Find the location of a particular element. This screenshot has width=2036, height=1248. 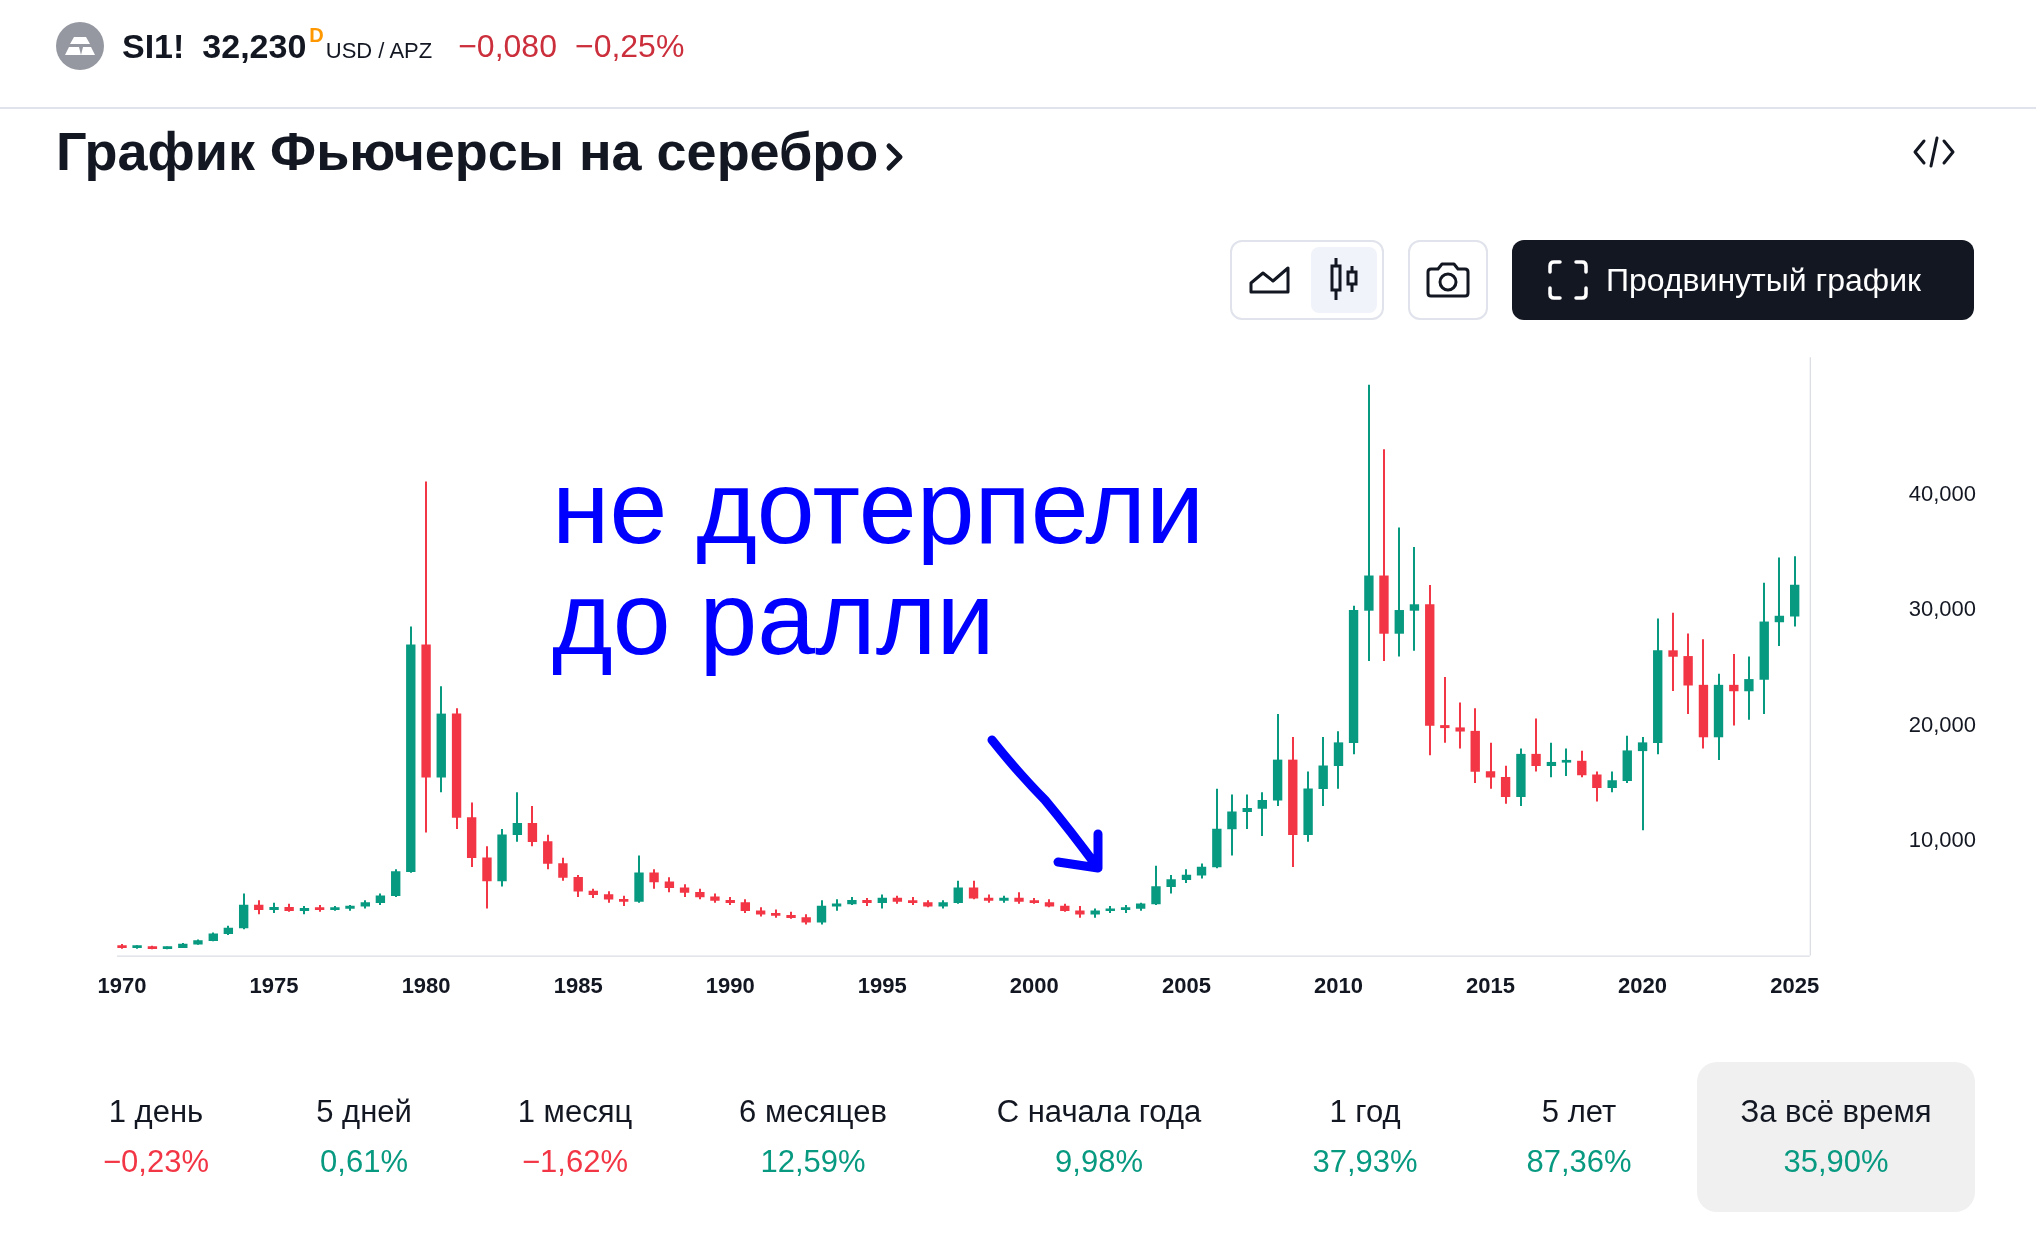

y-tick-label: 30,000 is located at coordinates (1942, 609).